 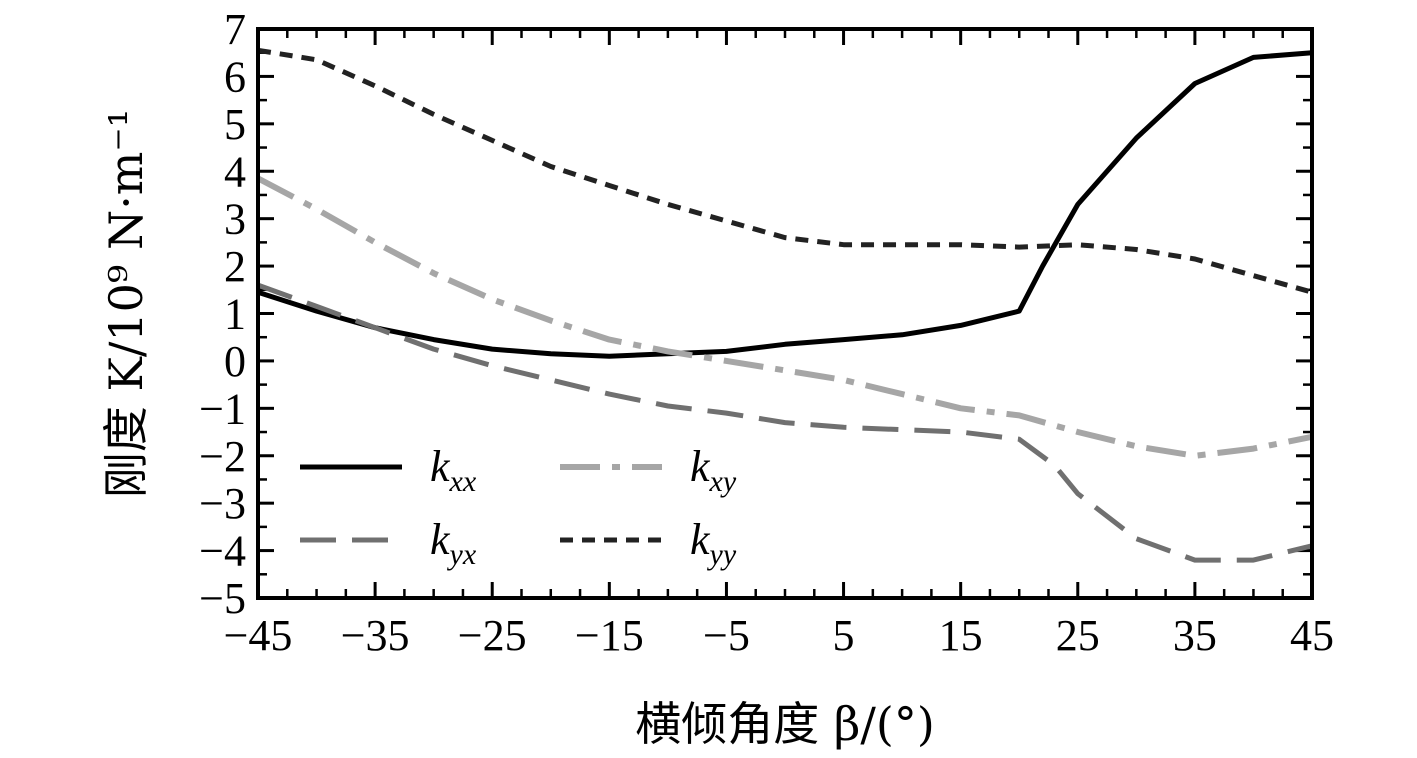 I want to click on y-tick-label: −1, so click(x=222, y=408).